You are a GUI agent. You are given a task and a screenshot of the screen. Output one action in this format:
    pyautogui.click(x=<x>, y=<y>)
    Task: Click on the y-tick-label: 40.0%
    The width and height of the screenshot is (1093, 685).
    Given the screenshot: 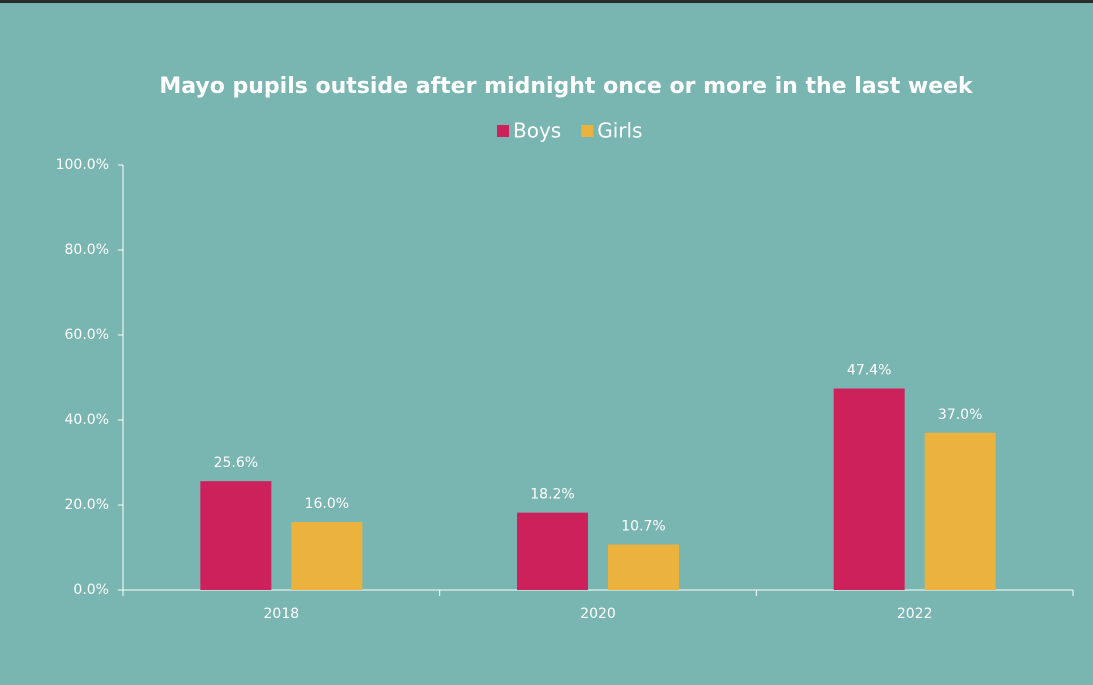 What is the action you would take?
    pyautogui.click(x=87, y=420)
    